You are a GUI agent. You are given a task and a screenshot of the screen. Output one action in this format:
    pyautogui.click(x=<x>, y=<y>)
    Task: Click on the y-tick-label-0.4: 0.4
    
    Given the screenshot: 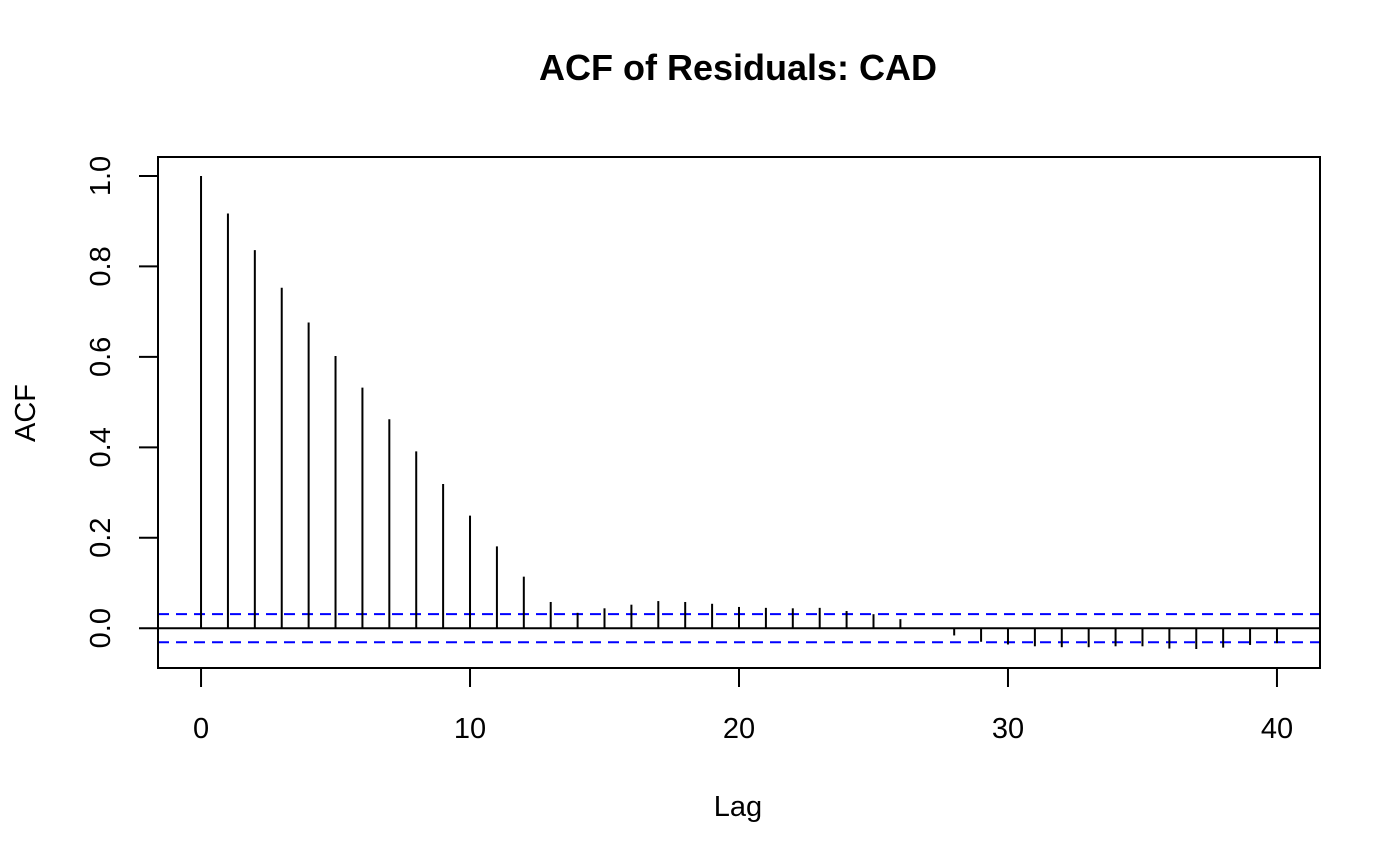 What is the action you would take?
    pyautogui.click(x=101, y=447)
    